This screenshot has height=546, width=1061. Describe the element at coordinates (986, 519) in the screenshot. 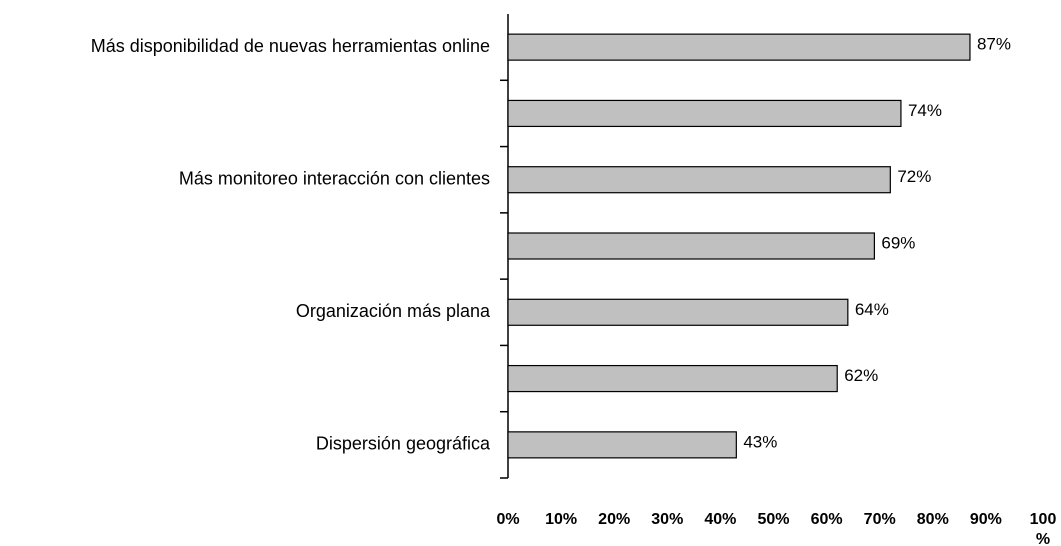

I see `x-tick-label: 90%` at that location.